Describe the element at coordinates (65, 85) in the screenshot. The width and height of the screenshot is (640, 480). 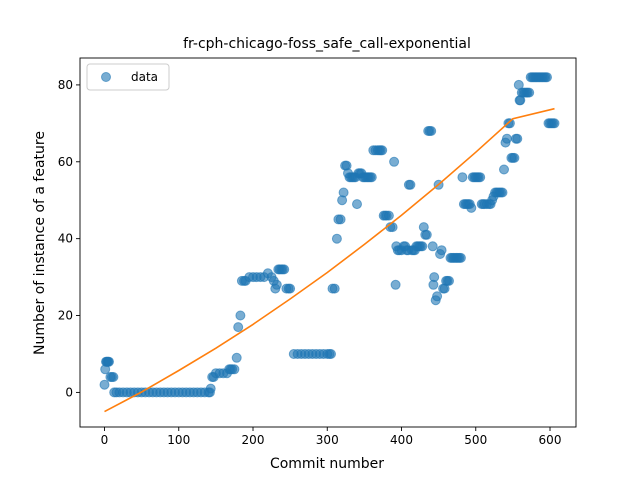
I see `y-tick-label: 80` at that location.